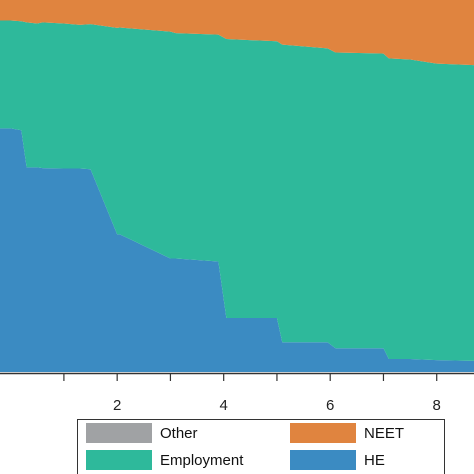 Image resolution: width=474 pixels, height=474 pixels. What do you see at coordinates (384, 433) in the screenshot?
I see `legend-label-neet: NEET` at bounding box center [384, 433].